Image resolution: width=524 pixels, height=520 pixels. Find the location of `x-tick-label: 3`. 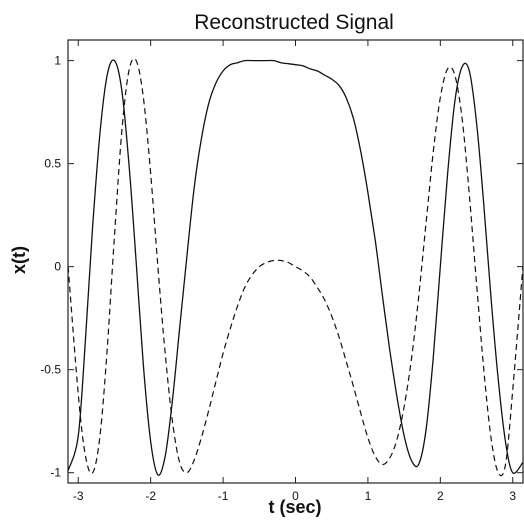

x-tick-label: 3 is located at coordinates (512, 496).